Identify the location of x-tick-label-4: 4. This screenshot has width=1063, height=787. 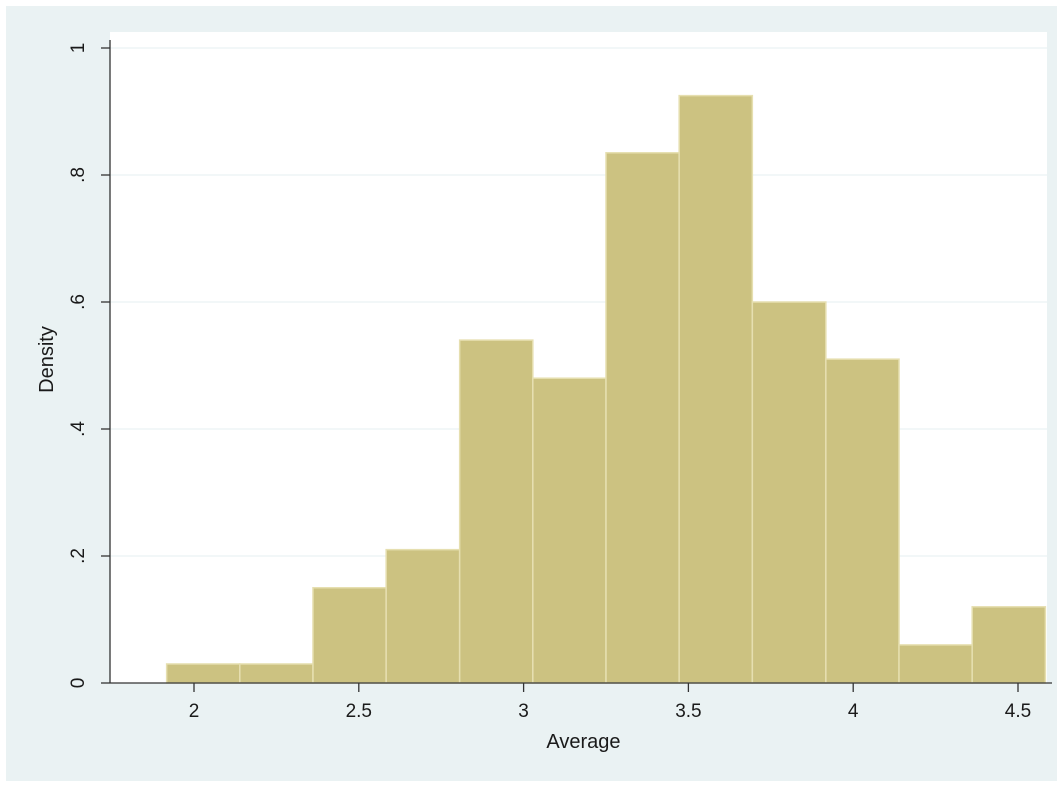
(853, 711).